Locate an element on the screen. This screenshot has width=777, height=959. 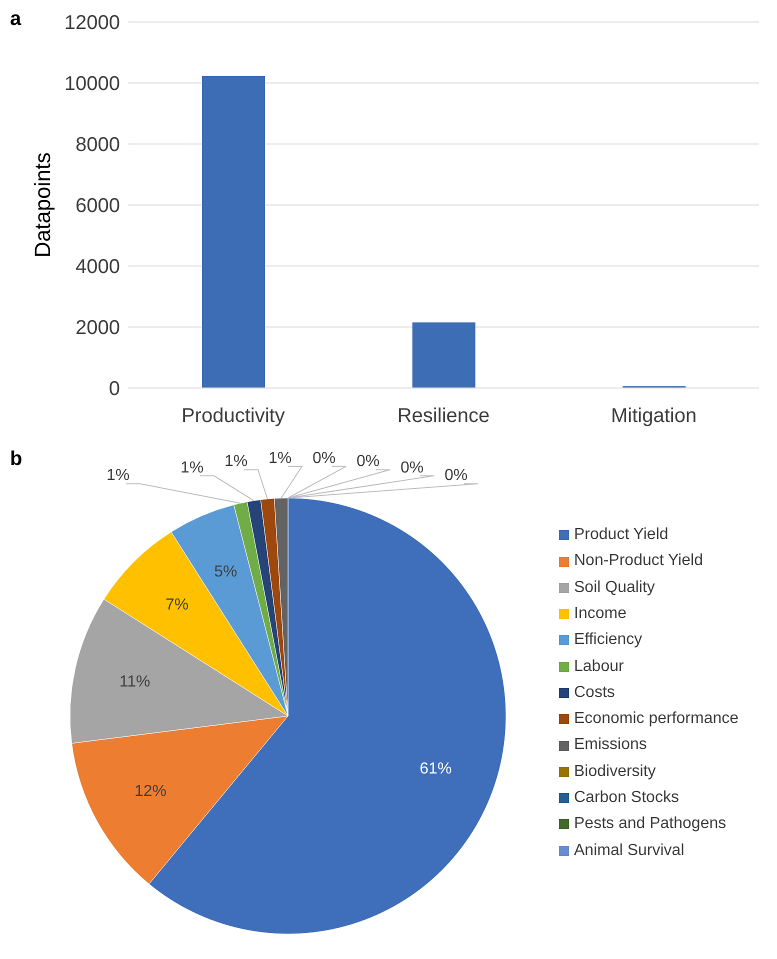
legend-label: Pests and Pathogens is located at coordinates (650, 824).